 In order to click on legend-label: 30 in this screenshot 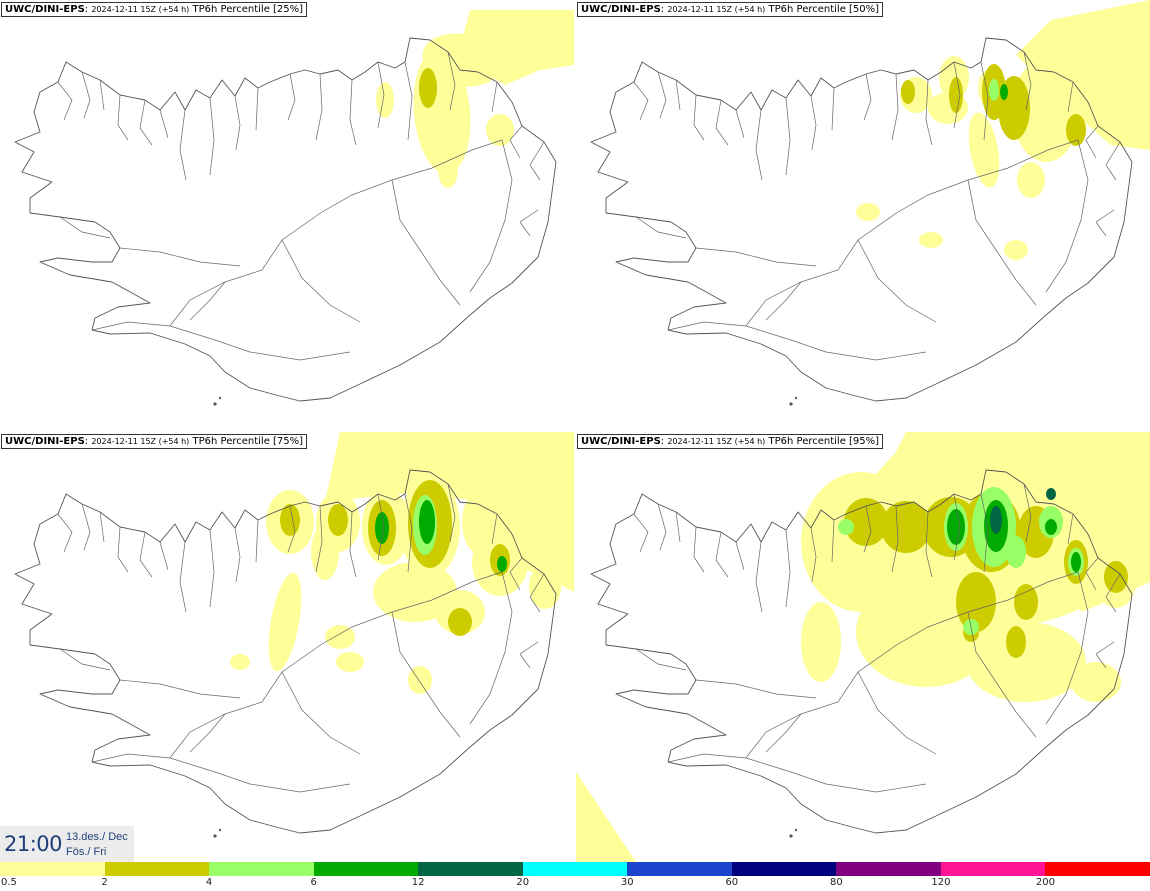, I will do `click(627, 882)`.